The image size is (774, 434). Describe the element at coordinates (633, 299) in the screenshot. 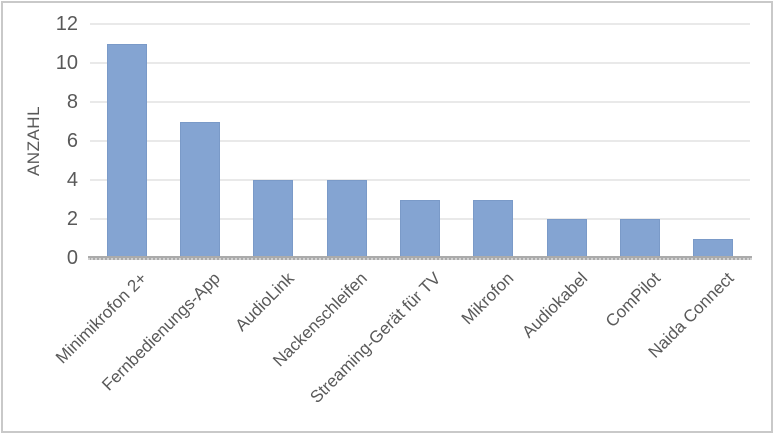

I see `x-category-label-8: ComPilot` at that location.